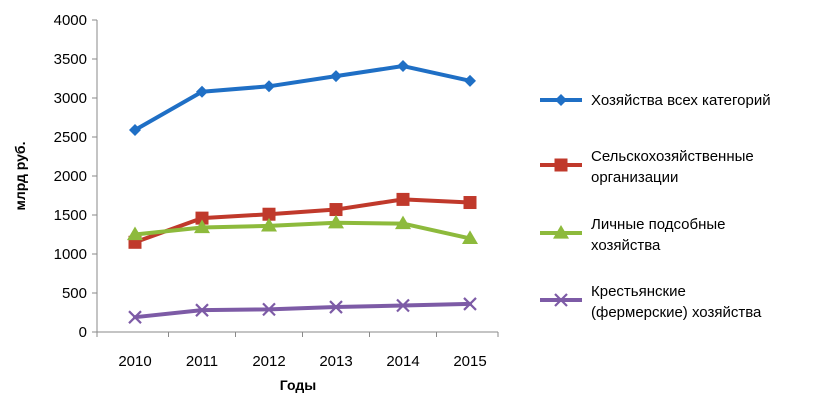 This screenshot has width=818, height=399. What do you see at coordinates (676, 312) in the screenshot?
I see `legend-label-line: (фермерские) хозяйства` at bounding box center [676, 312].